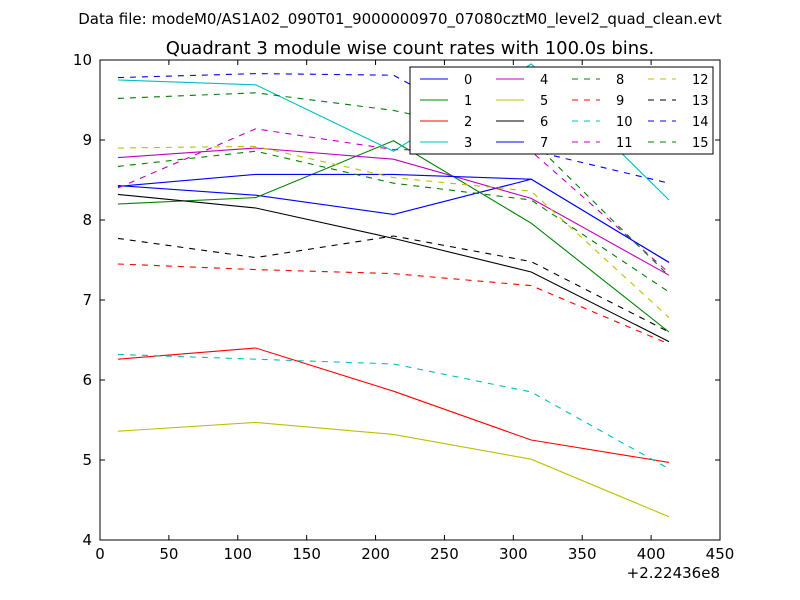 The width and height of the screenshot is (800, 600). I want to click on y-tick-label: 10, so click(82, 60).